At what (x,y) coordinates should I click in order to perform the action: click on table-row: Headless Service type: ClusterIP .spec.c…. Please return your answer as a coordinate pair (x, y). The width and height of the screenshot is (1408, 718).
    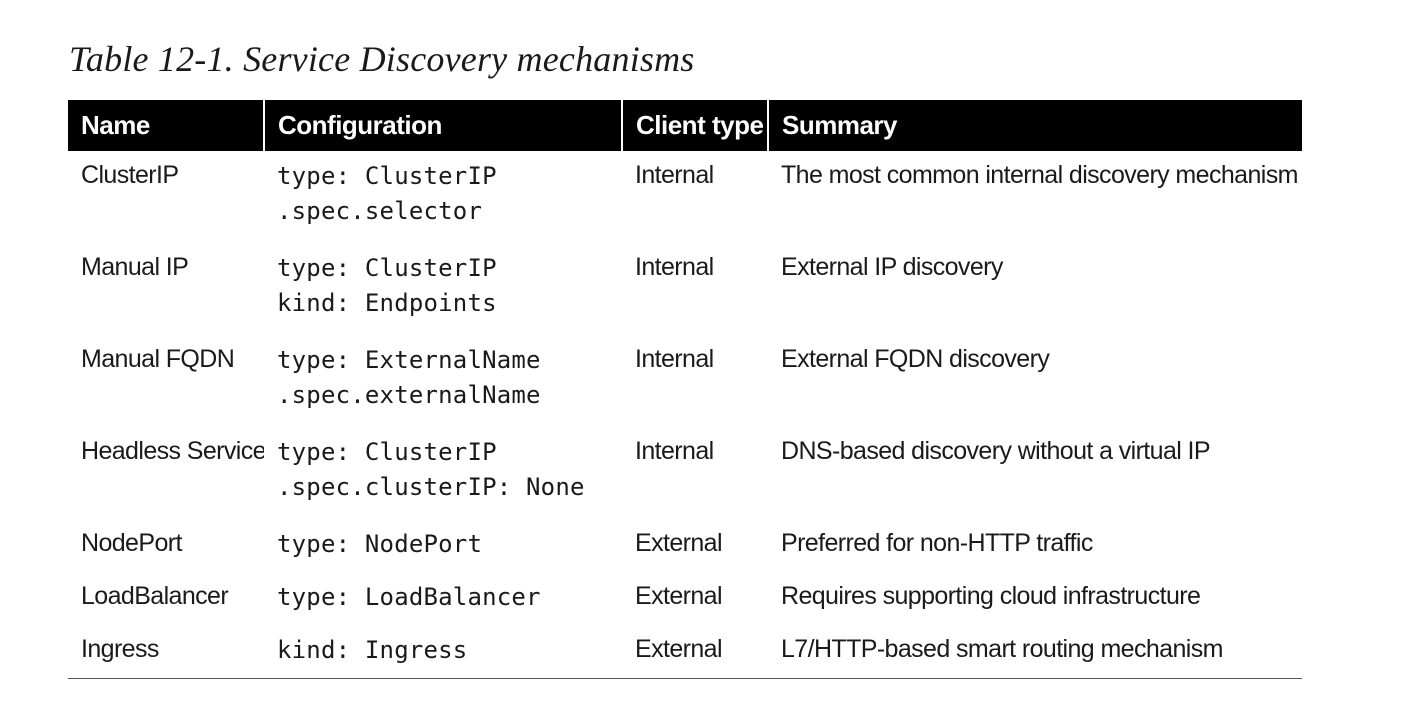
    Looking at the image, I should click on (685, 482).